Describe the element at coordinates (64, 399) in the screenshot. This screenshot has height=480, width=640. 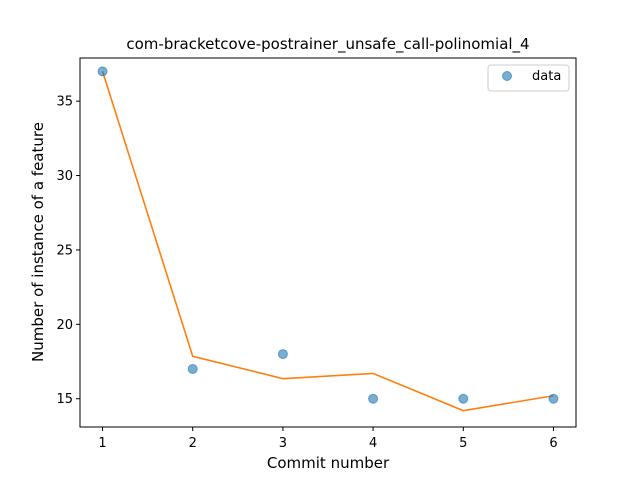
I see `y-tick-label: 15` at that location.